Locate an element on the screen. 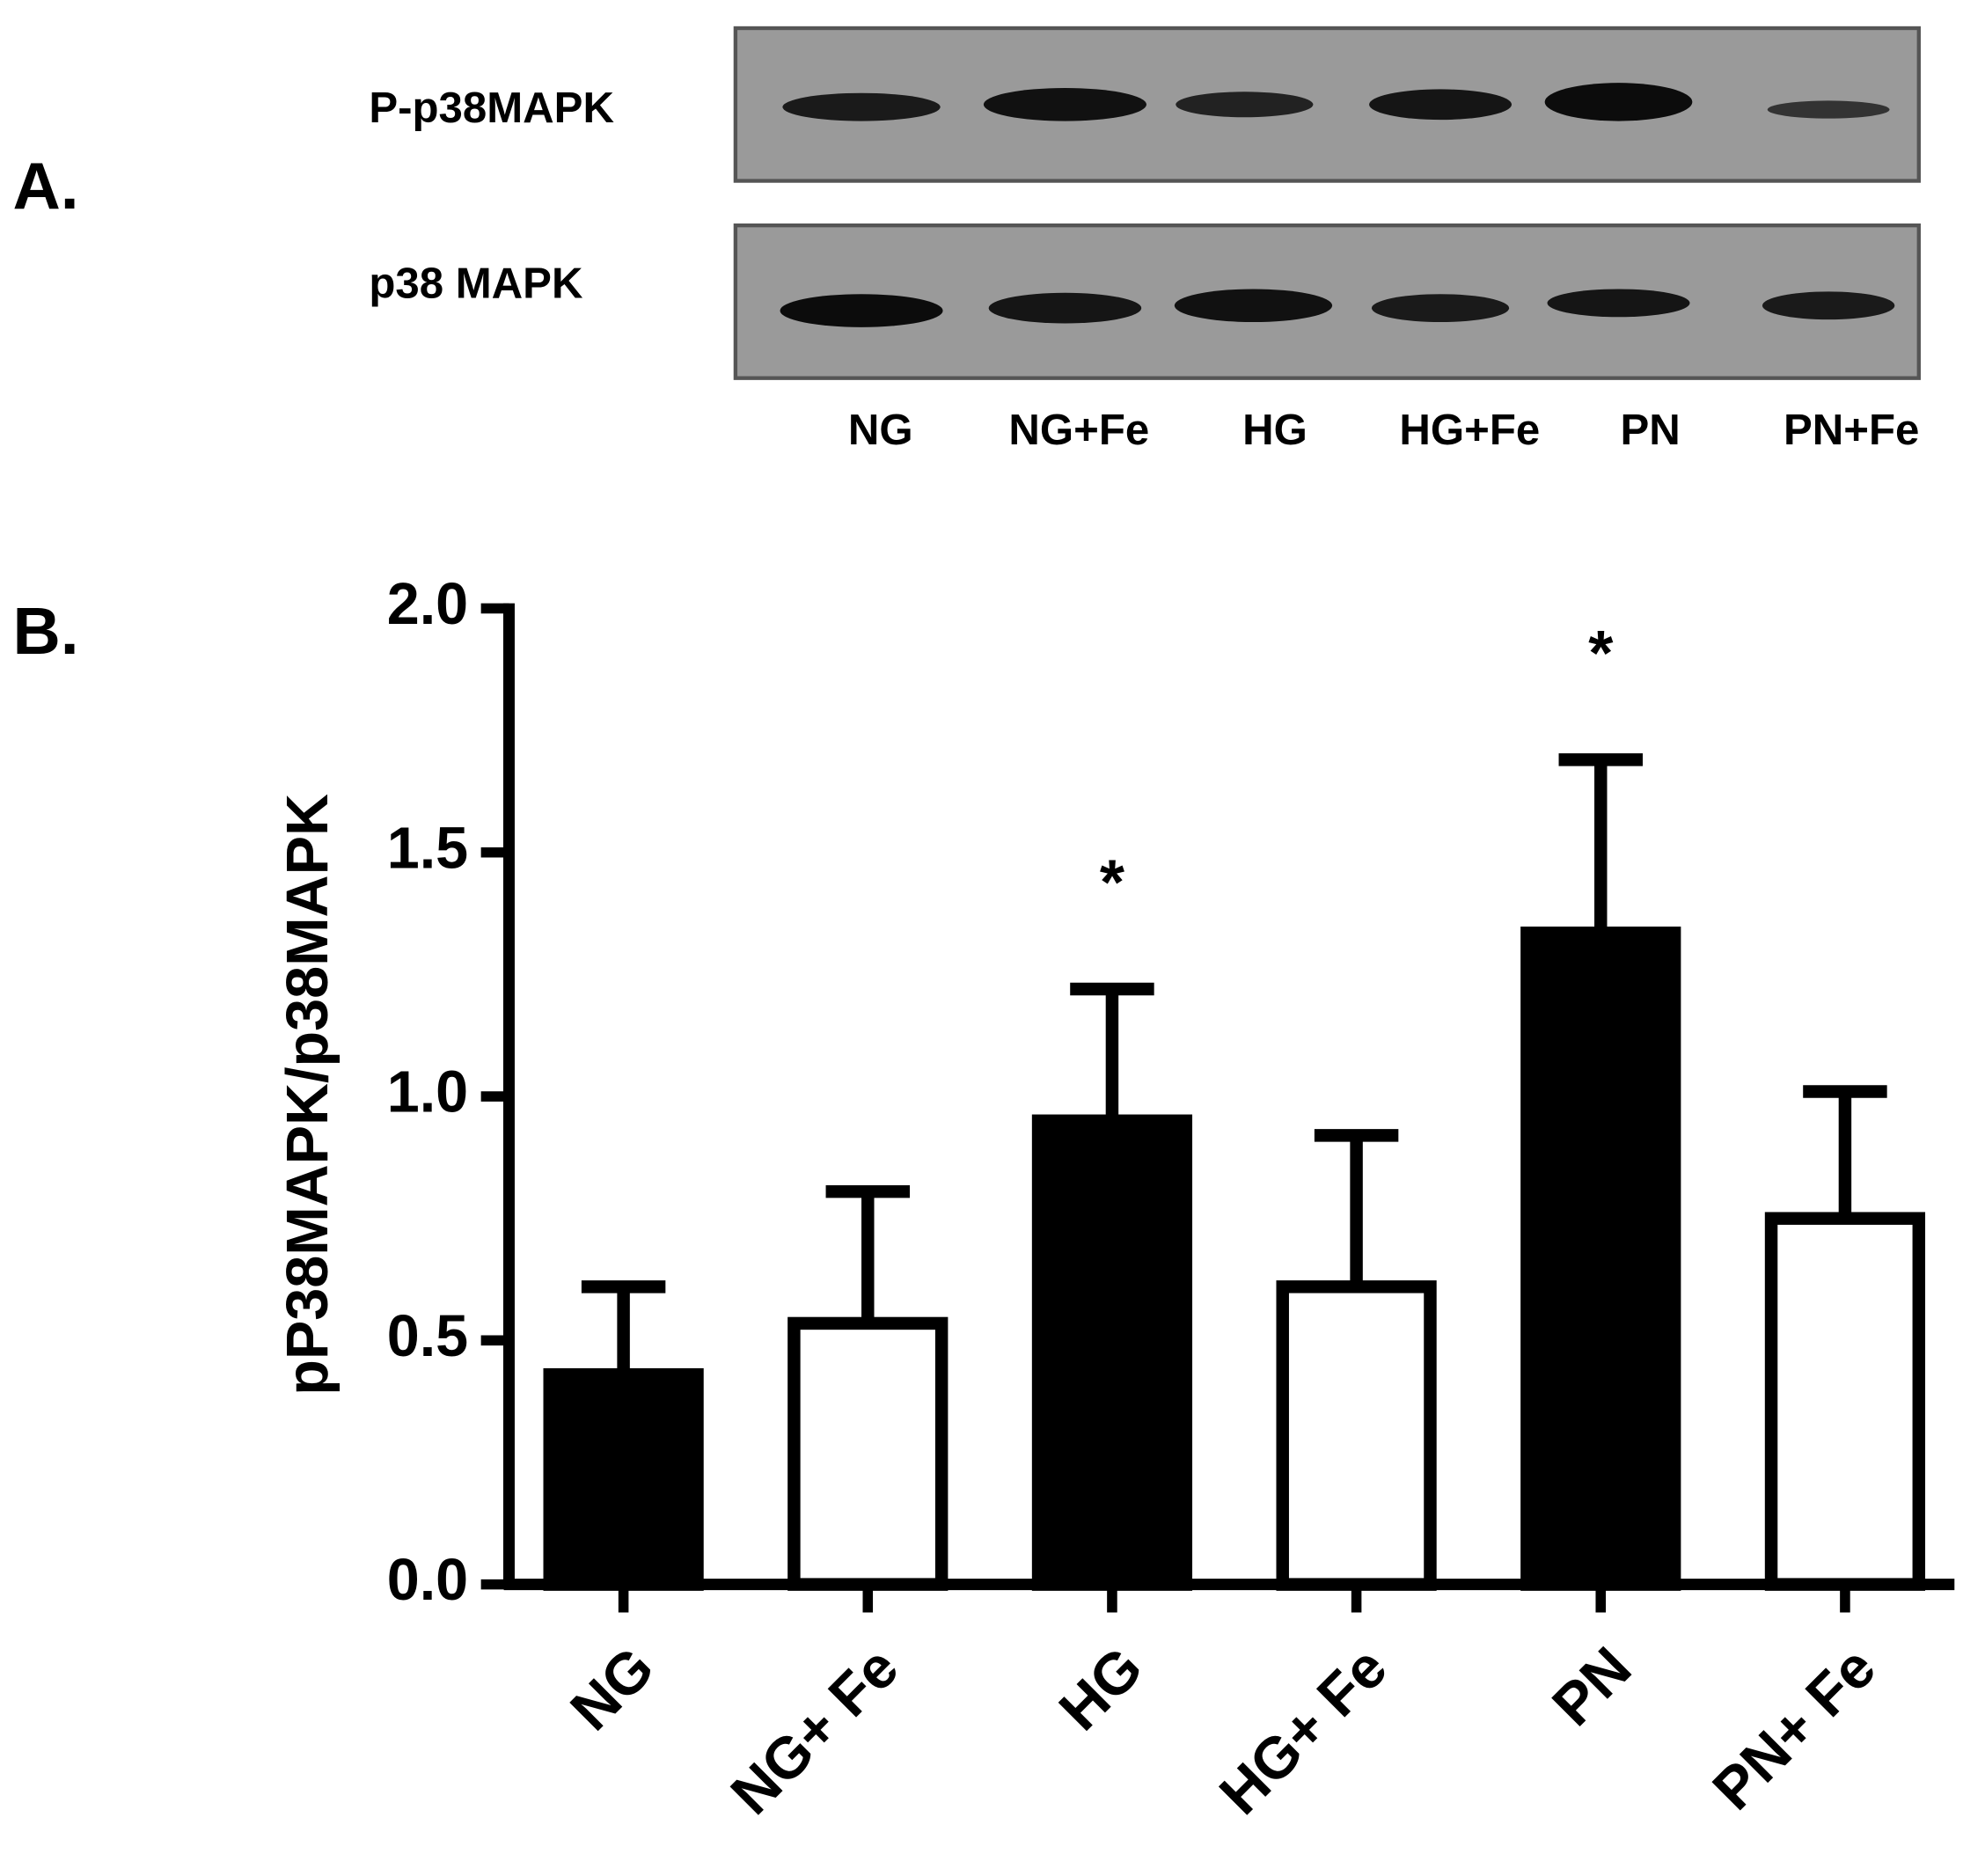 The width and height of the screenshot is (1985, 1876). blot-row-label: p38 MAPK is located at coordinates (476, 284).